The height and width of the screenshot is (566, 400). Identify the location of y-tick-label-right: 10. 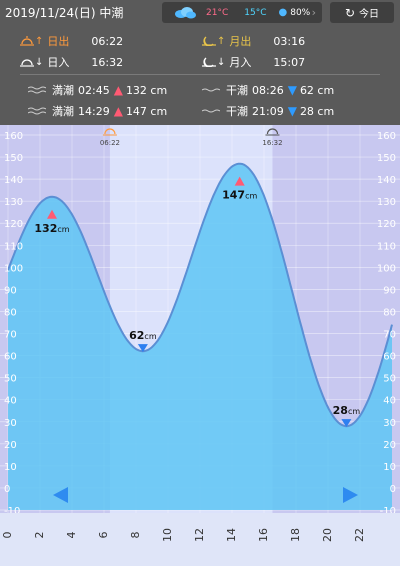
(389, 467).